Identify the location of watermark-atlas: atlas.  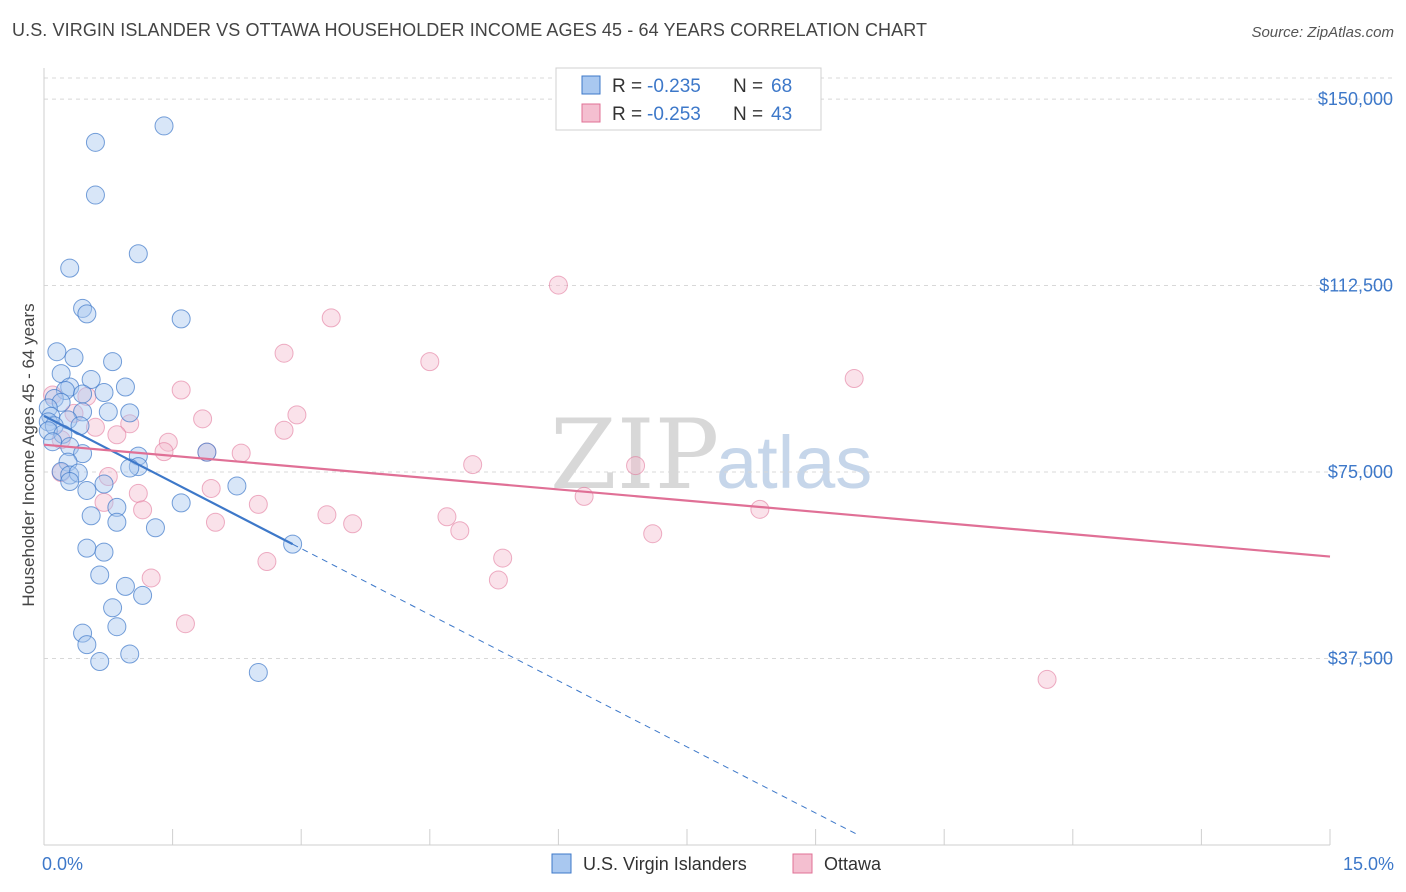
(794, 462).